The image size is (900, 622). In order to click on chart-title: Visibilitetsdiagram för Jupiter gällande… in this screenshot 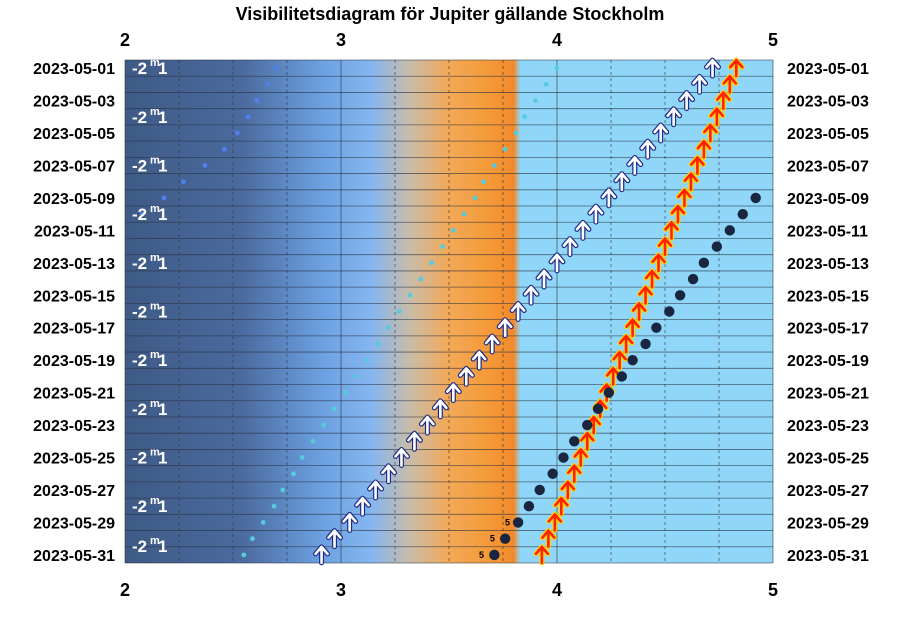, I will do `click(450, 14)`.